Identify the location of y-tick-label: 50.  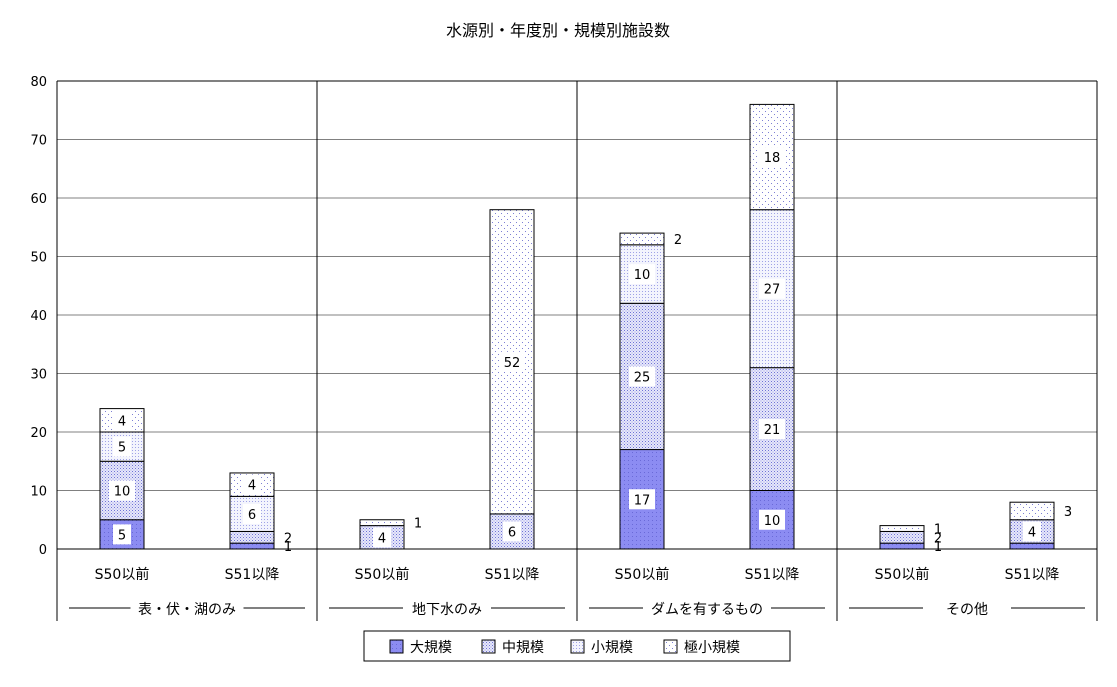
(38, 258).